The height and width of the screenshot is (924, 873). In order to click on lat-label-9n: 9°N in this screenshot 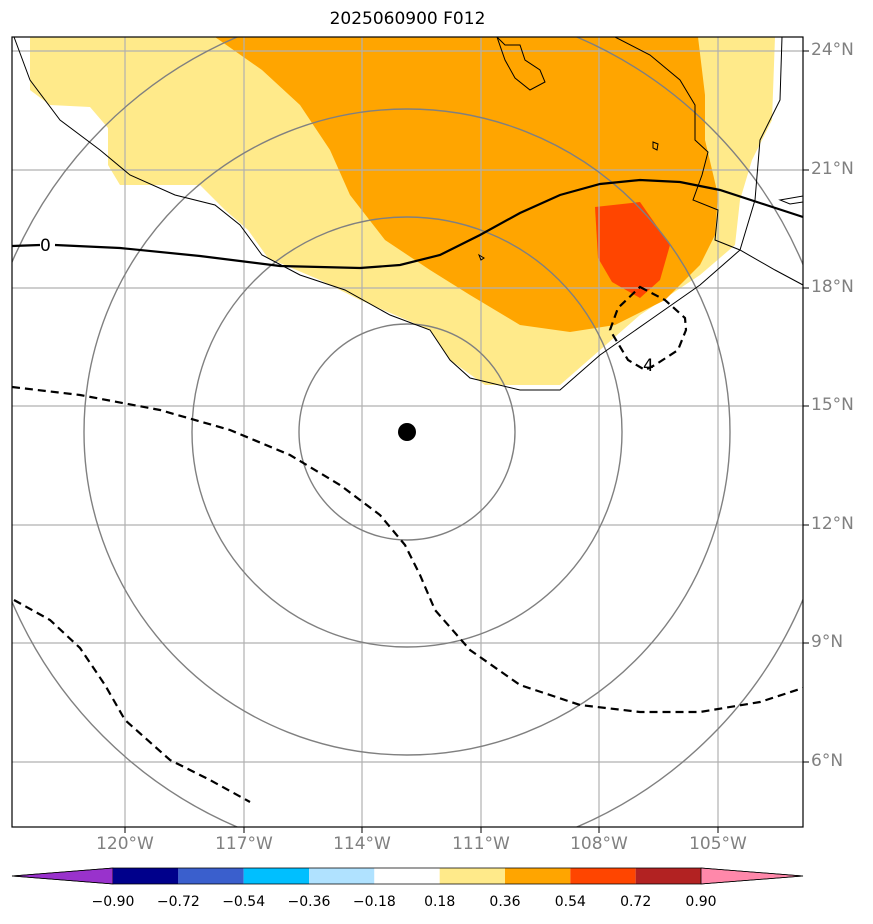, I will do `click(827, 642)`.